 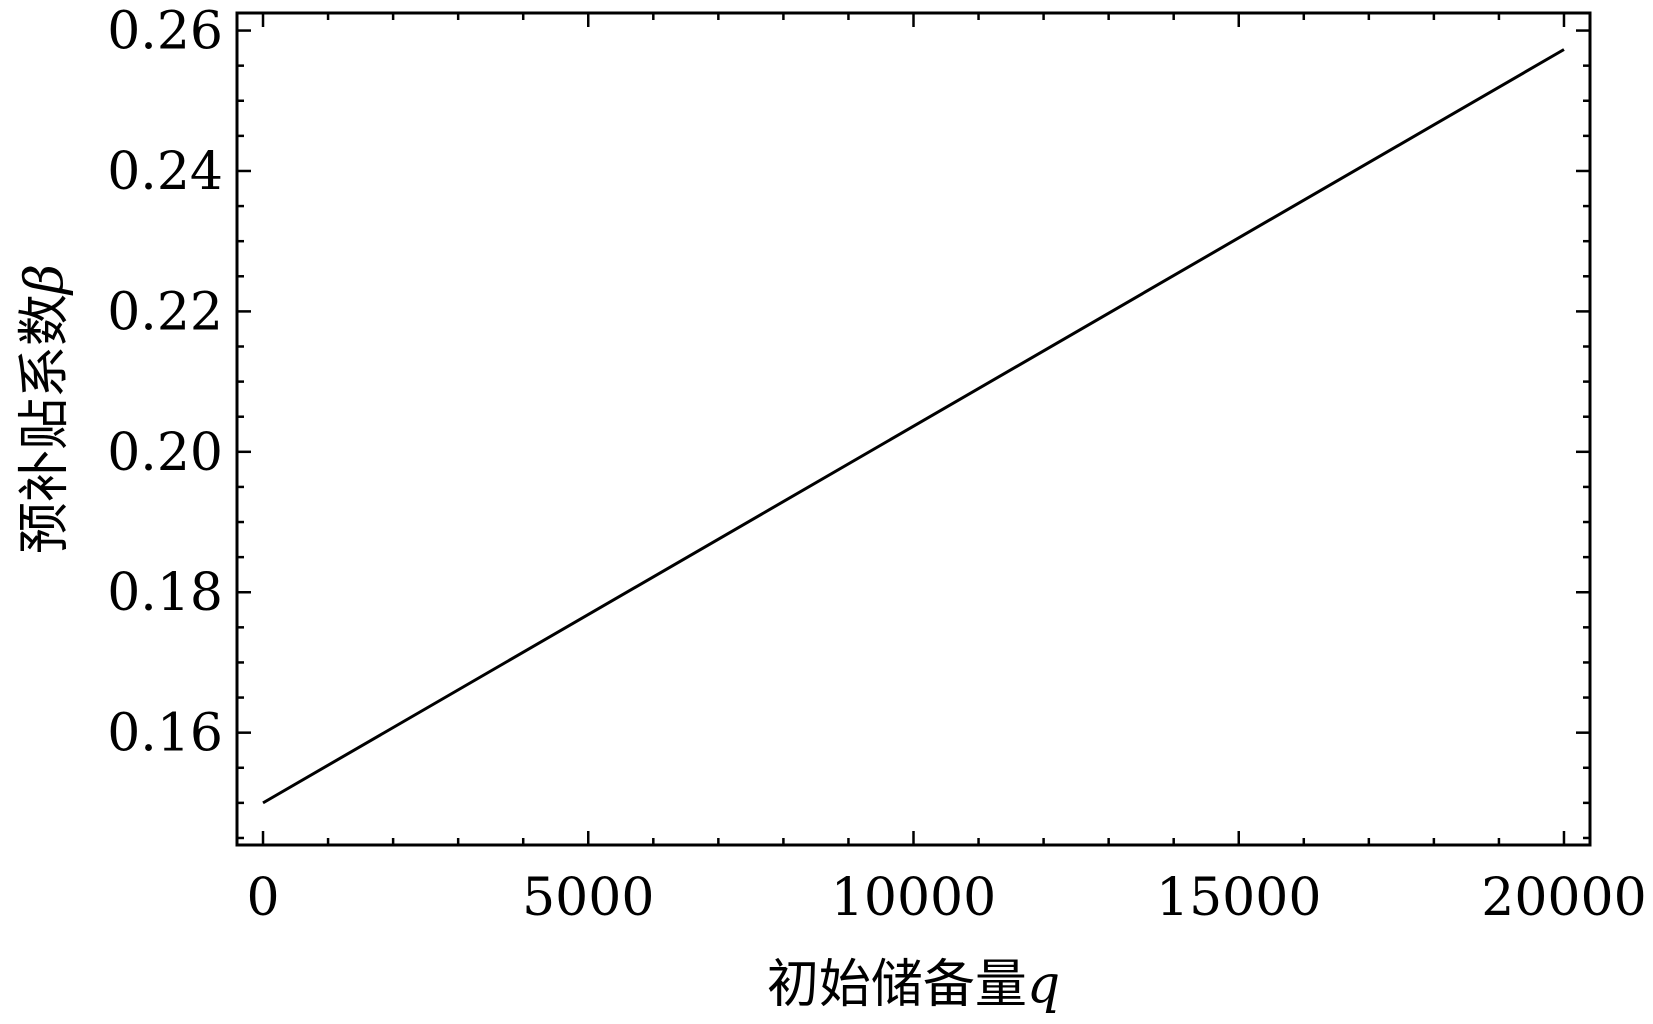 I want to click on y-tick-label: 0.26, so click(x=165, y=32).